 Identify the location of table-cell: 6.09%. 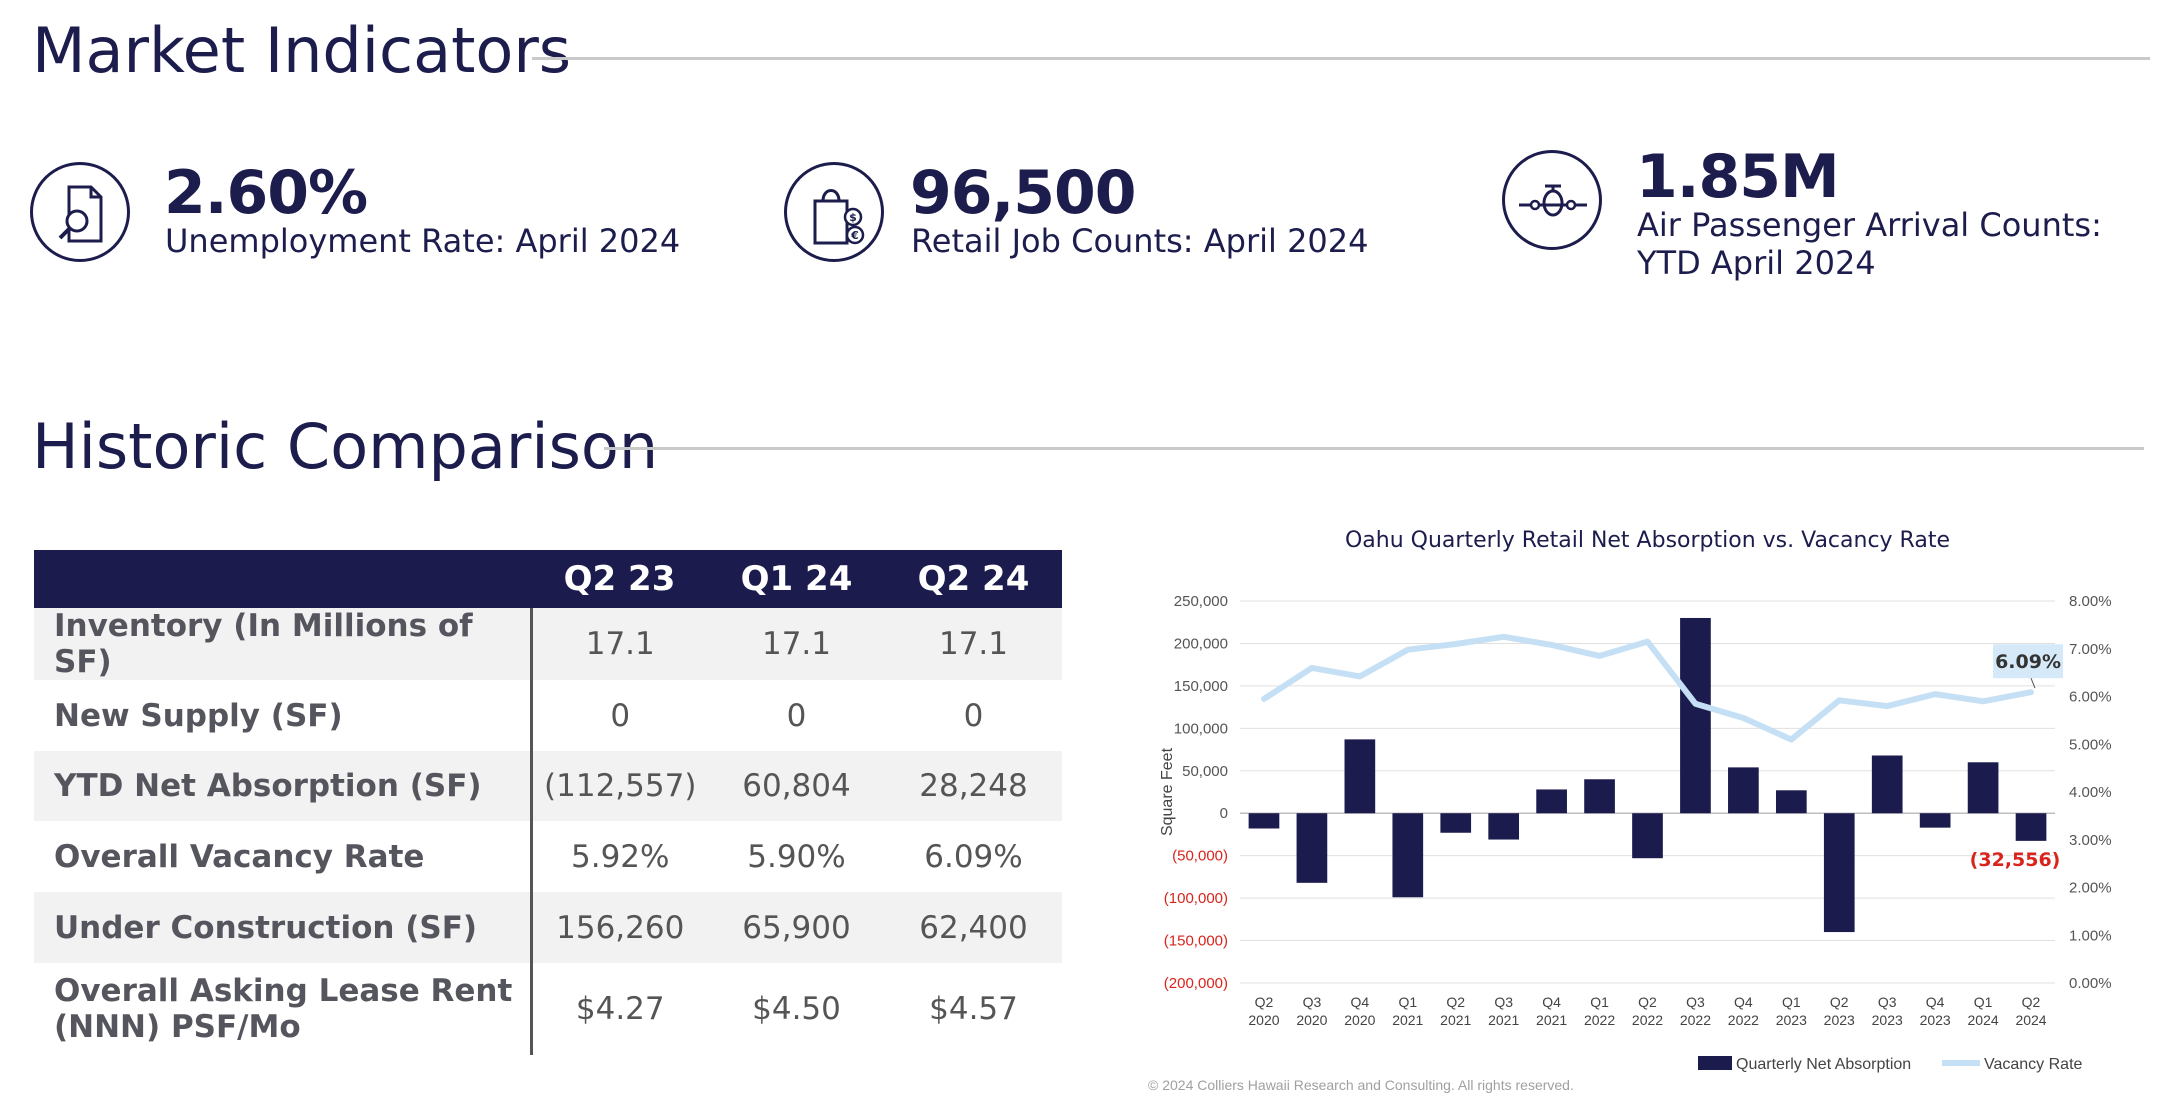
(973, 856).